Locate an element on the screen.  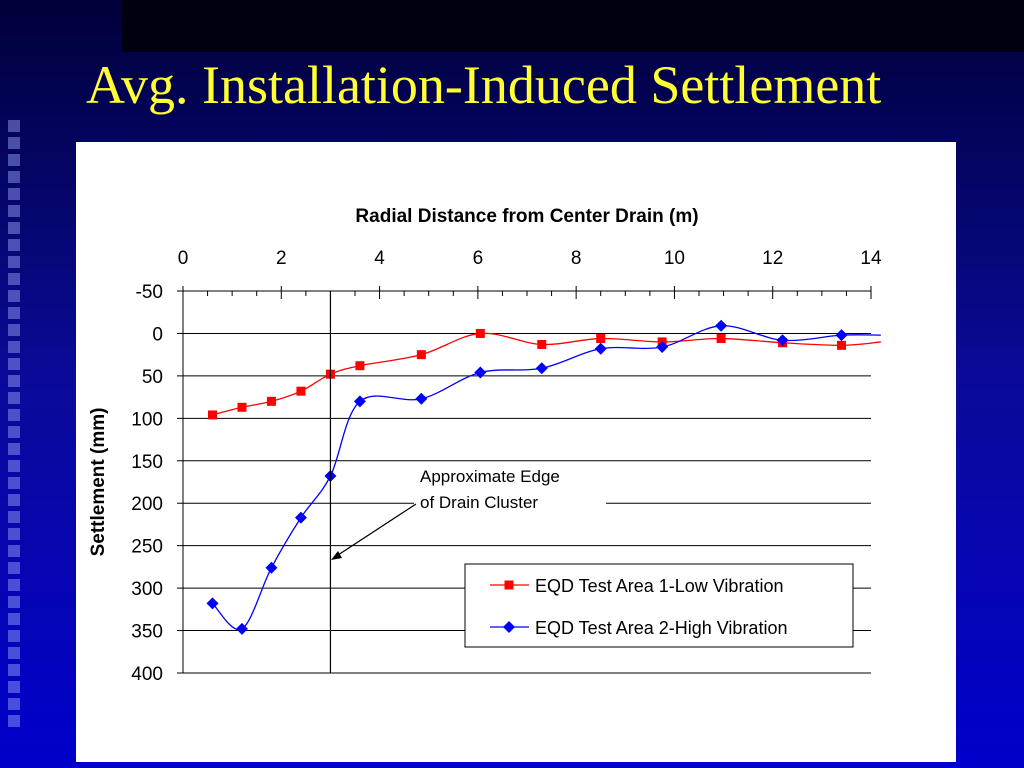
x-tick-label: 10 is located at coordinates (674, 258).